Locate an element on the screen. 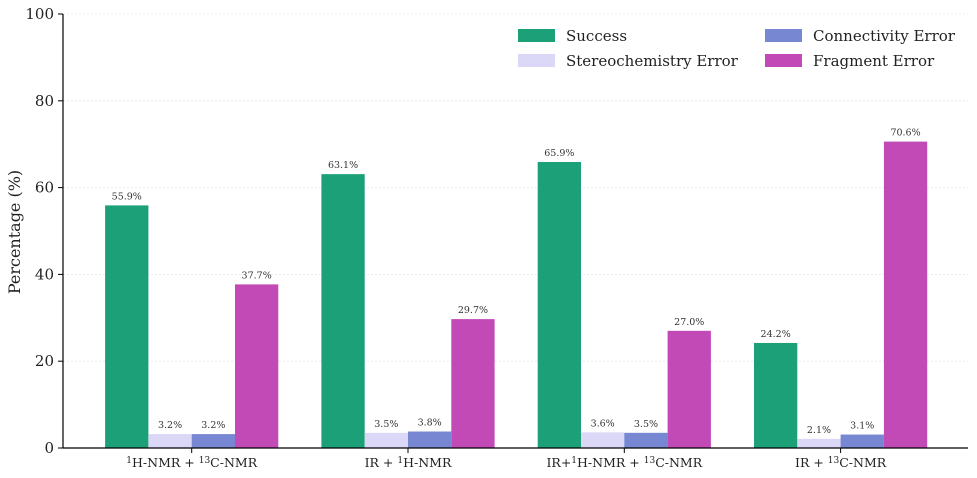 Image resolution: width=977 pixels, height=478 pixels. data-label: 29.7% is located at coordinates (473, 310).